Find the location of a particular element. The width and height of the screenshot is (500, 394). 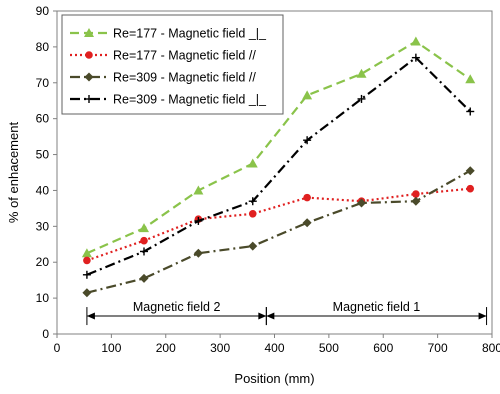

legend-item-2: Re=177 - Magnetic field // is located at coordinates (163, 56).